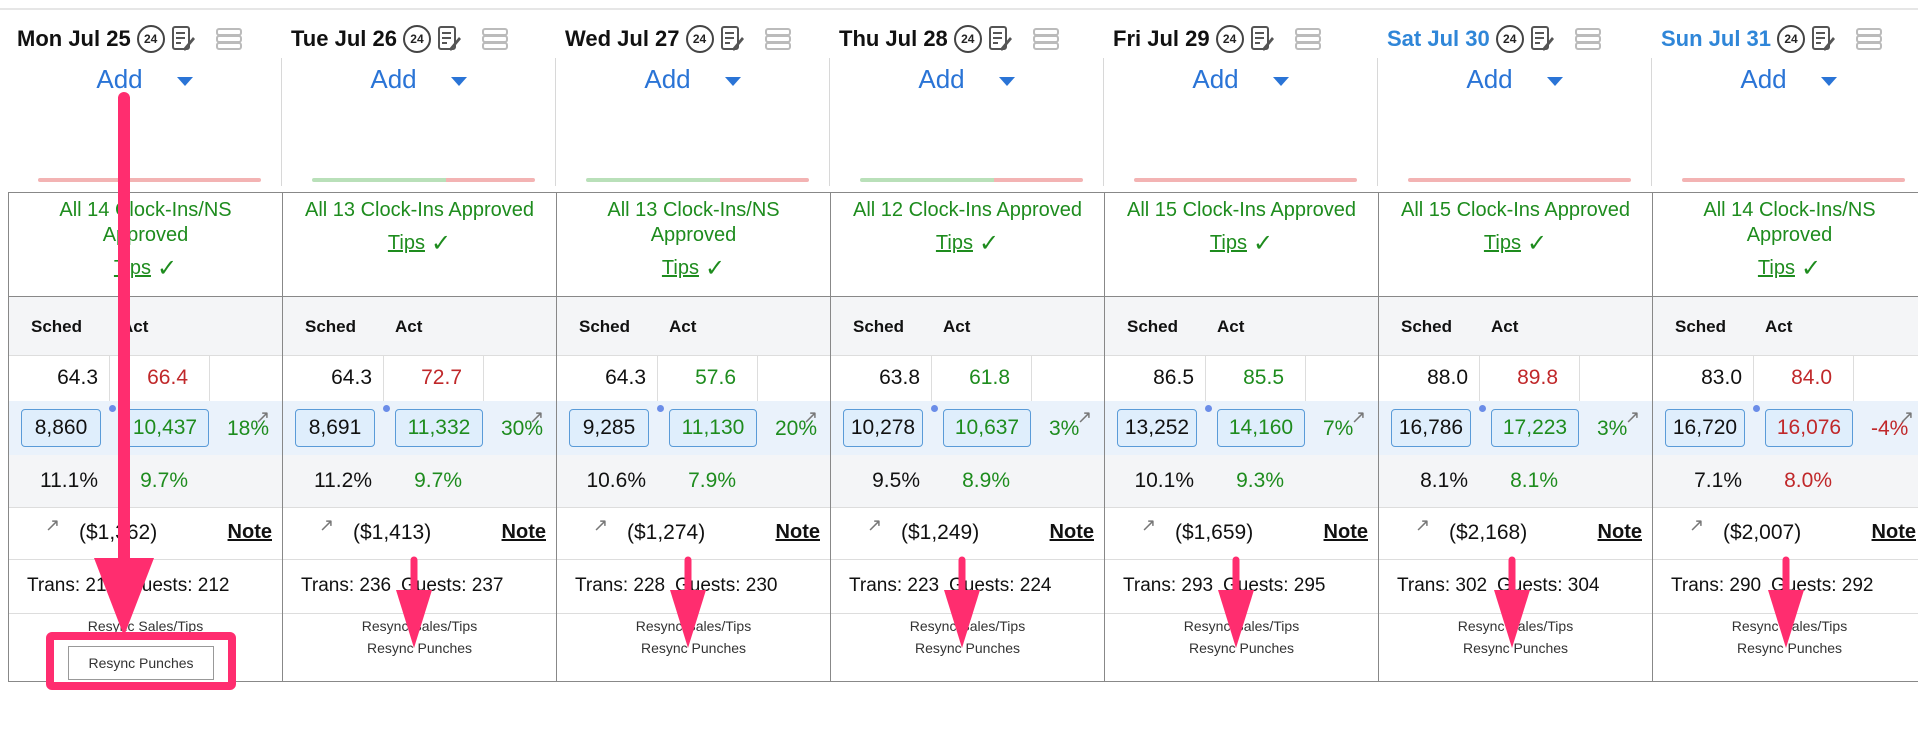  I want to click on approval-status: All 12 Clock-Ins Approved Tips ✓, so click(967, 245).